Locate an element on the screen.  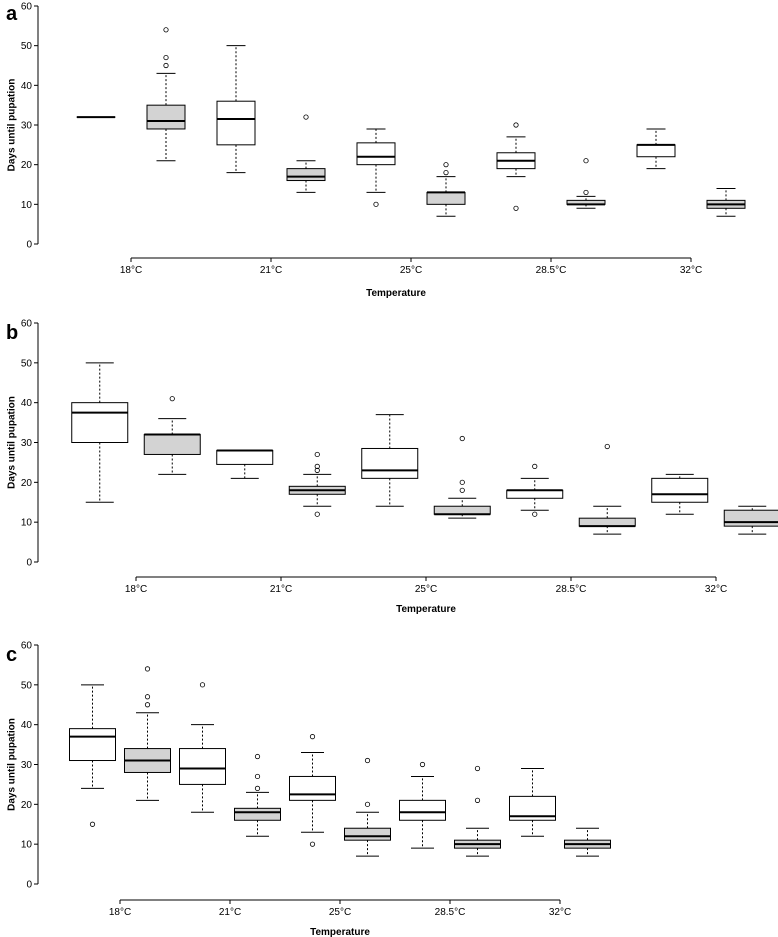
panel-label: c is located at coordinates (11, 655).